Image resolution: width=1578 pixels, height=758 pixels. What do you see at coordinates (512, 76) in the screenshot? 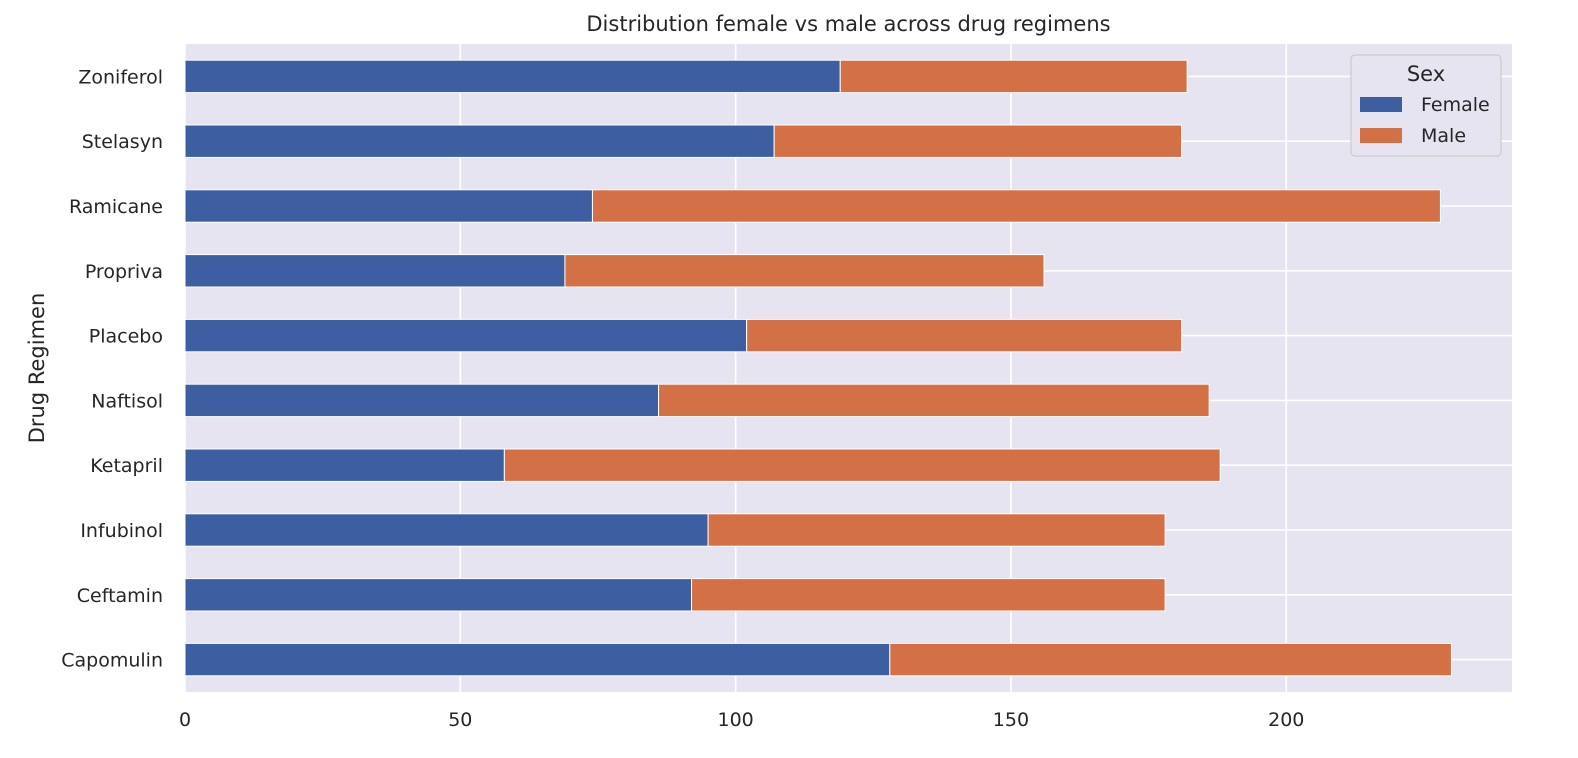
I see `bar-female-zoniferol` at bounding box center [512, 76].